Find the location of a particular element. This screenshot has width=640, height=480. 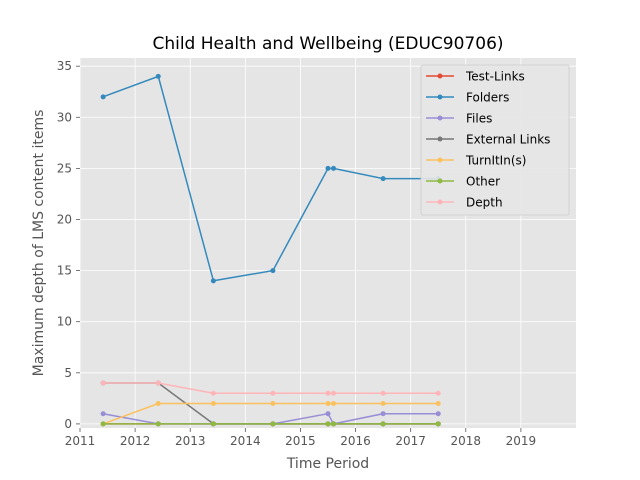

legend-item: TurnItIn(s) is located at coordinates (476, 161).